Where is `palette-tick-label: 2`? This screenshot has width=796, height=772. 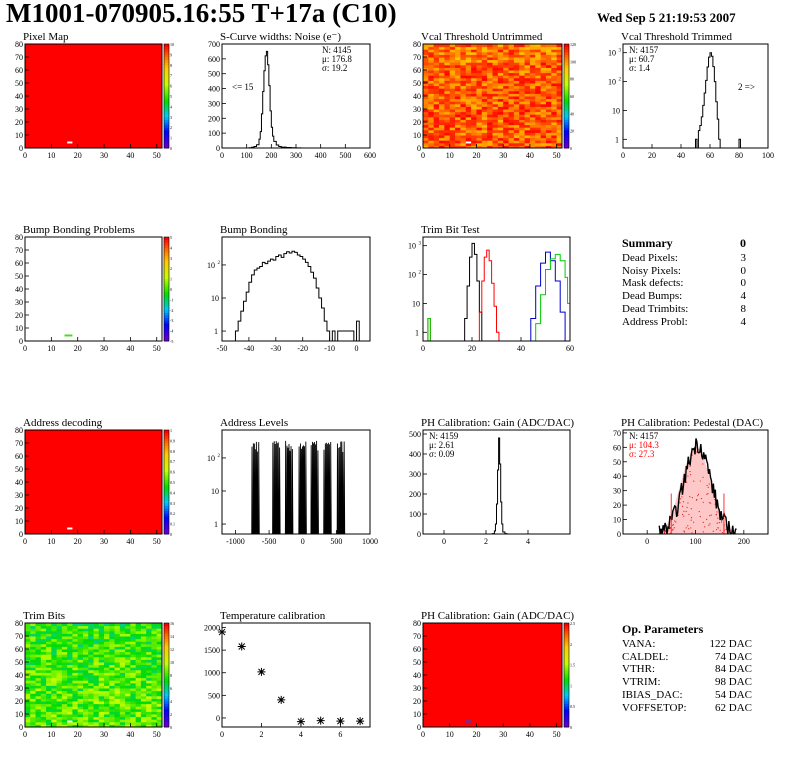 palette-tick-label: 2 is located at coordinates (171, 714).